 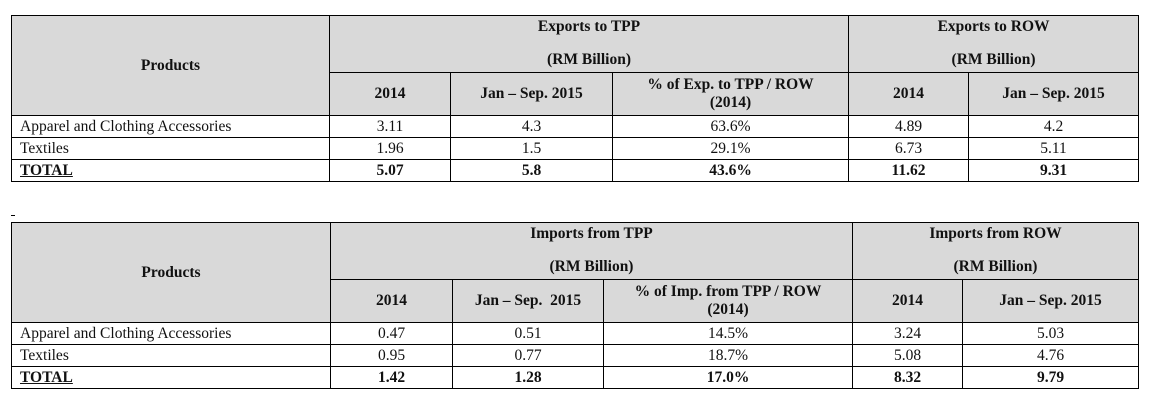 I want to click on value-cell: 0.77, so click(x=528, y=355).